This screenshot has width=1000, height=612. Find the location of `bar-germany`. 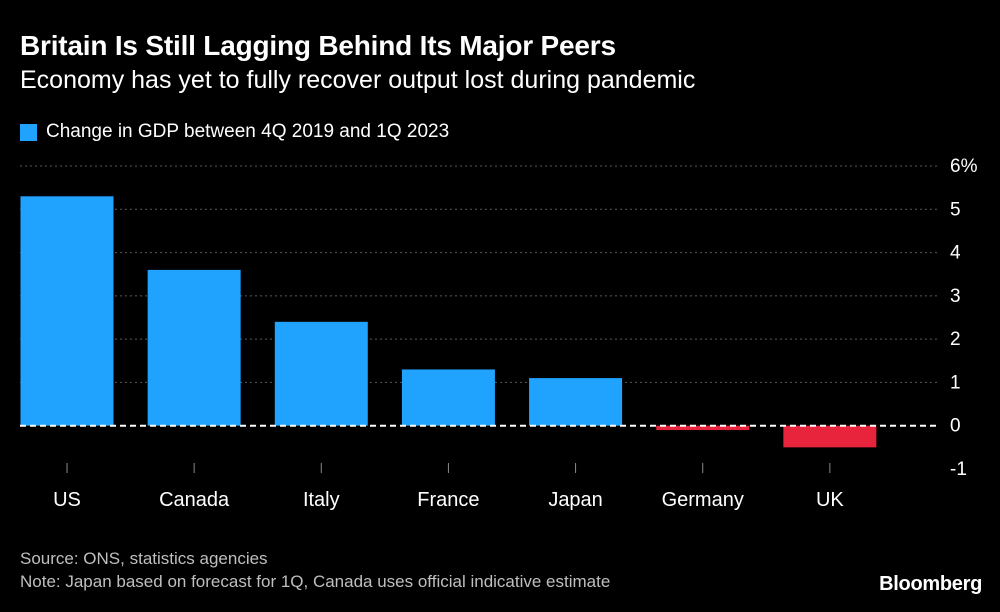

bar-germany is located at coordinates (703, 428).